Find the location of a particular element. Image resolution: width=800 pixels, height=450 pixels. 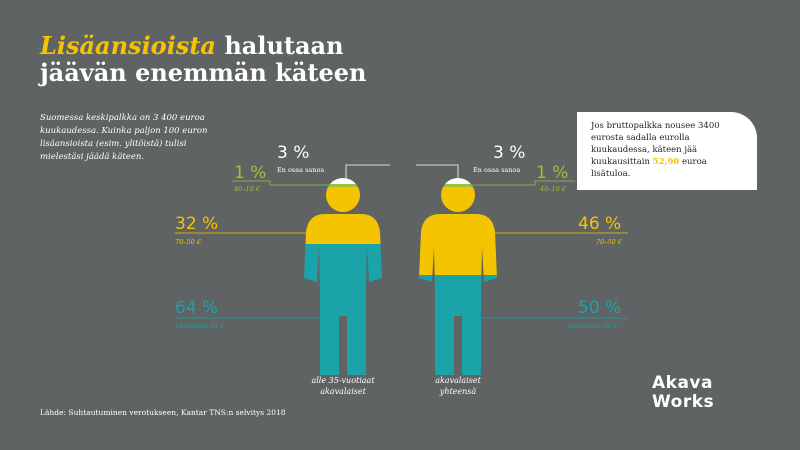

right-caption-line2: yhteensä is located at coordinates (458, 391).